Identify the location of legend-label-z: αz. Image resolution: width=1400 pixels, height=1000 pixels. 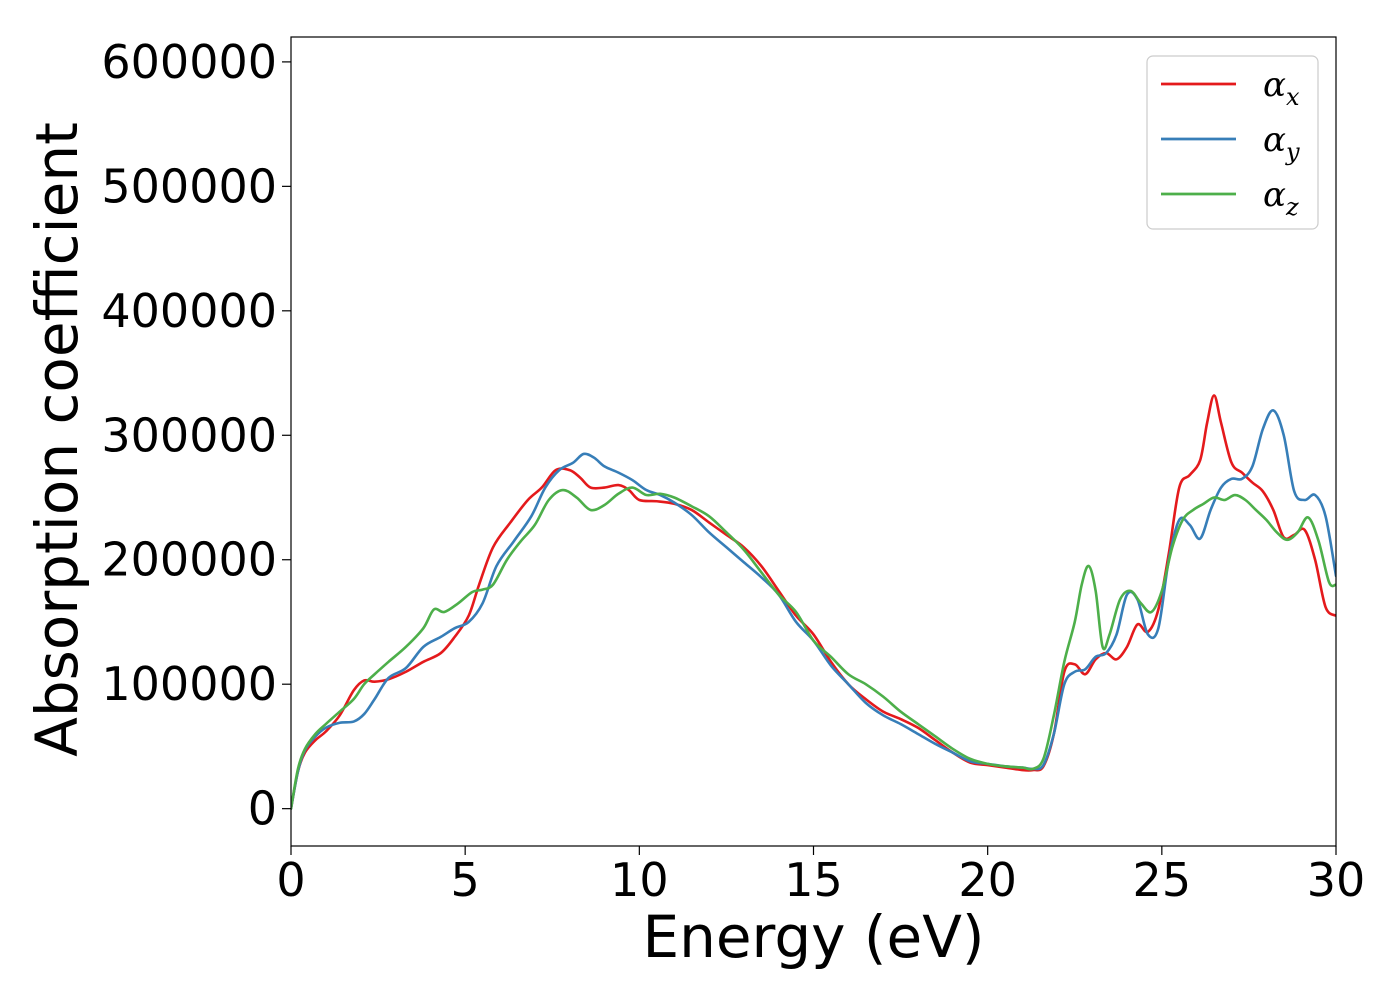
(1281, 198).